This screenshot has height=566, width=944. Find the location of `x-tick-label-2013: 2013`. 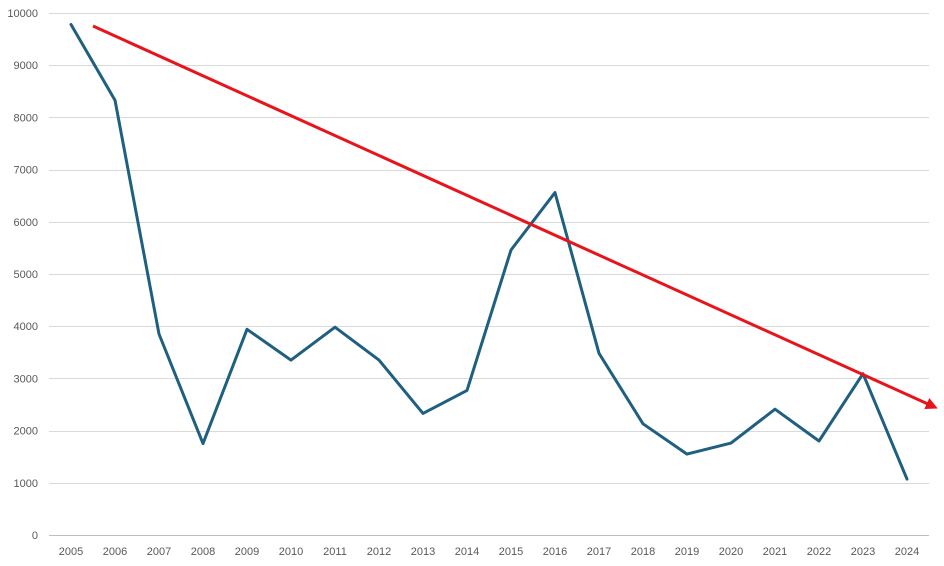

x-tick-label-2013: 2013 is located at coordinates (423, 552).